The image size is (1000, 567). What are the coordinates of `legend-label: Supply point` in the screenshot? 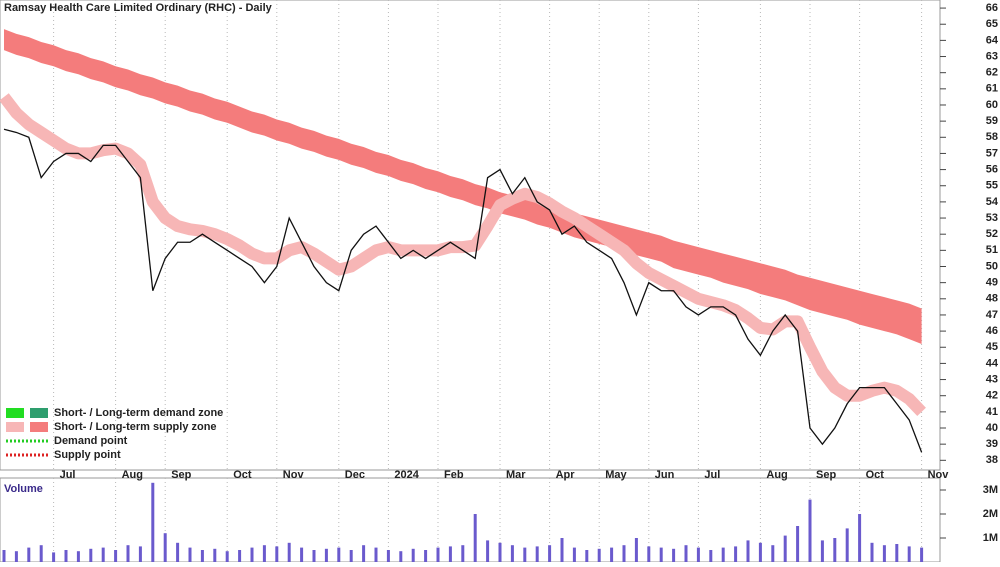 It's located at (87, 455).